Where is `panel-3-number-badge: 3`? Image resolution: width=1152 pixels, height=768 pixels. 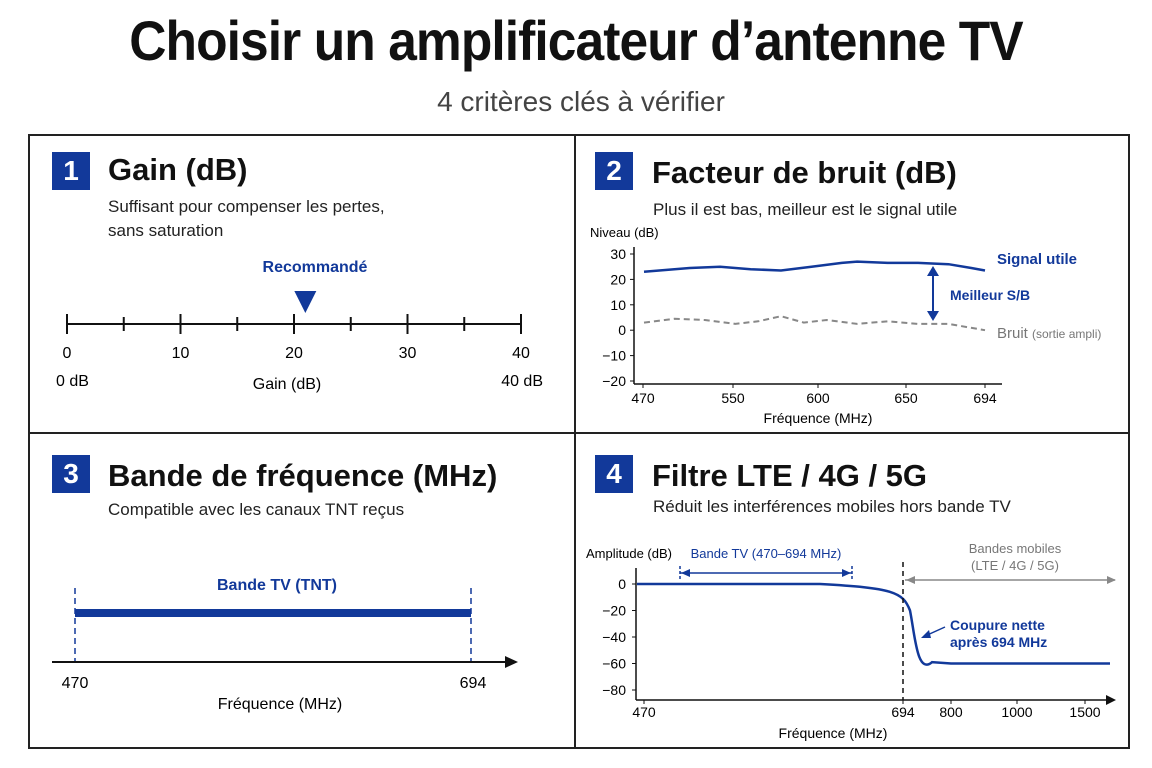 panel-3-number-badge: 3 is located at coordinates (71, 474).